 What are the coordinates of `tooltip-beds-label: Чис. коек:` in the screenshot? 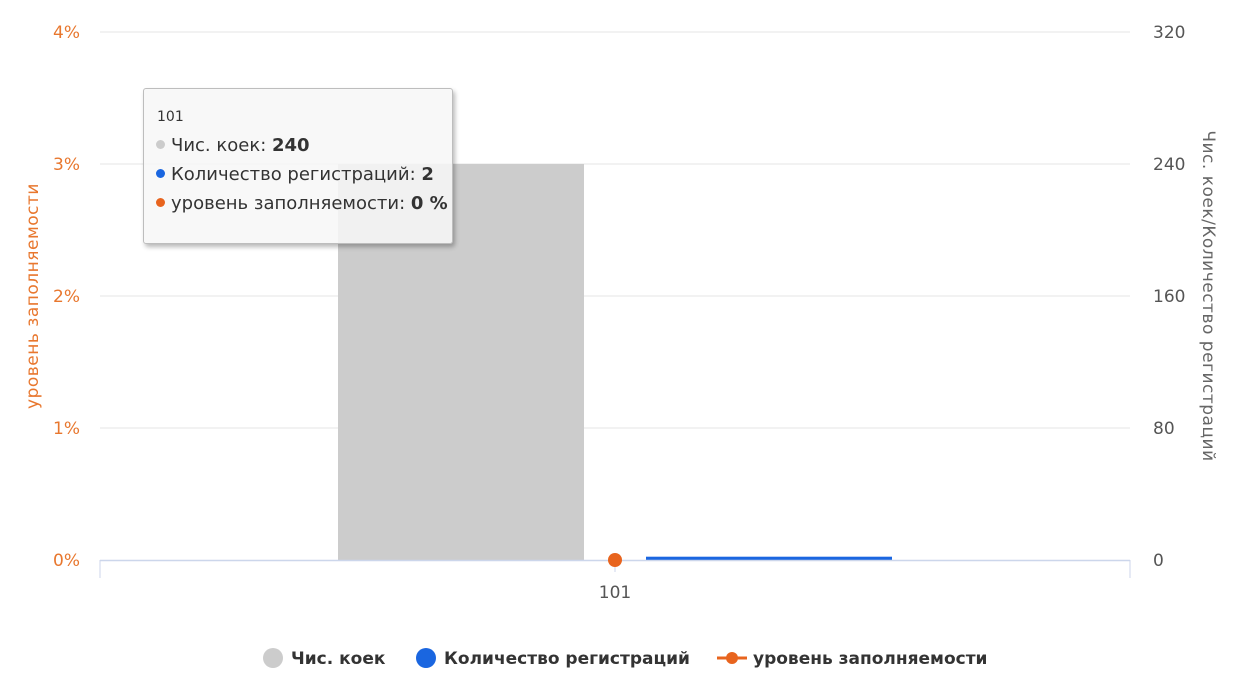 It's located at (221, 145).